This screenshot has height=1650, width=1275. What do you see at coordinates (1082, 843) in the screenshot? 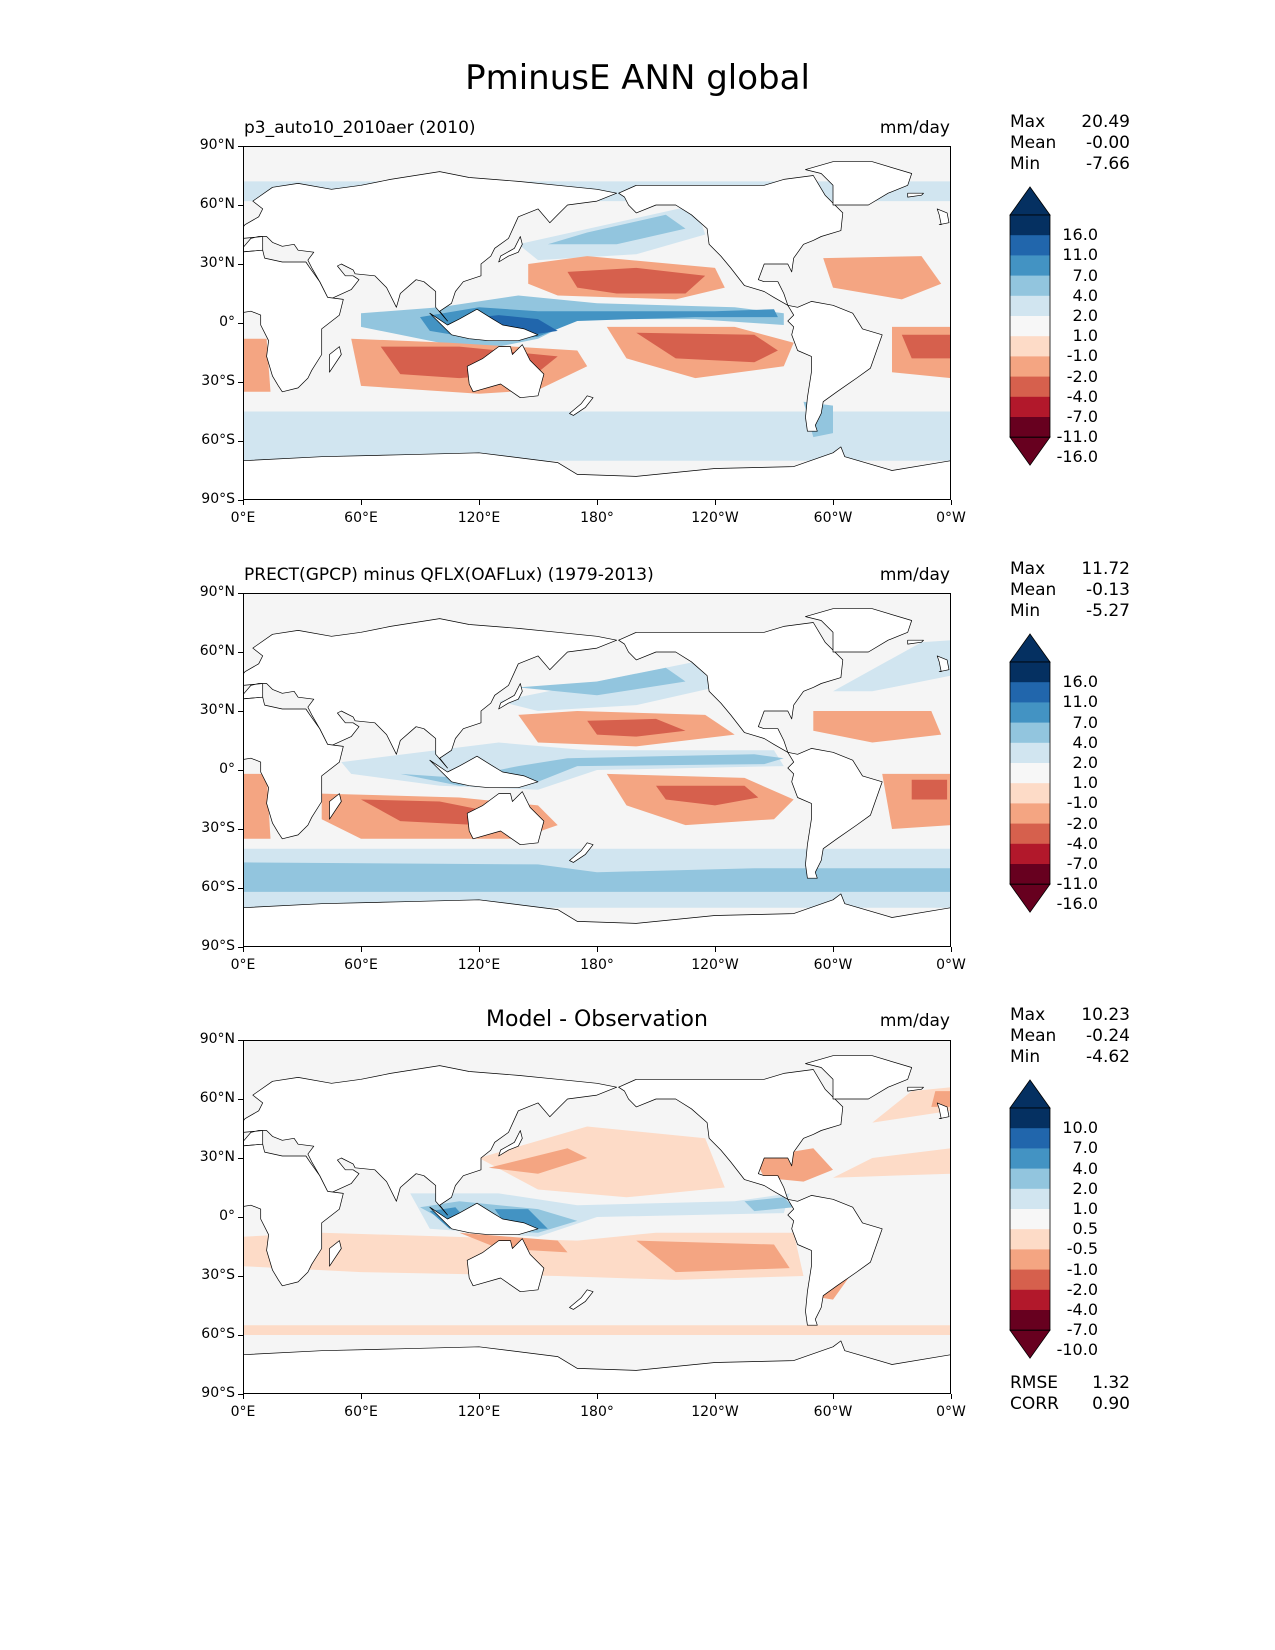
I see `colorbar-level-label: -4.0` at bounding box center [1082, 843].